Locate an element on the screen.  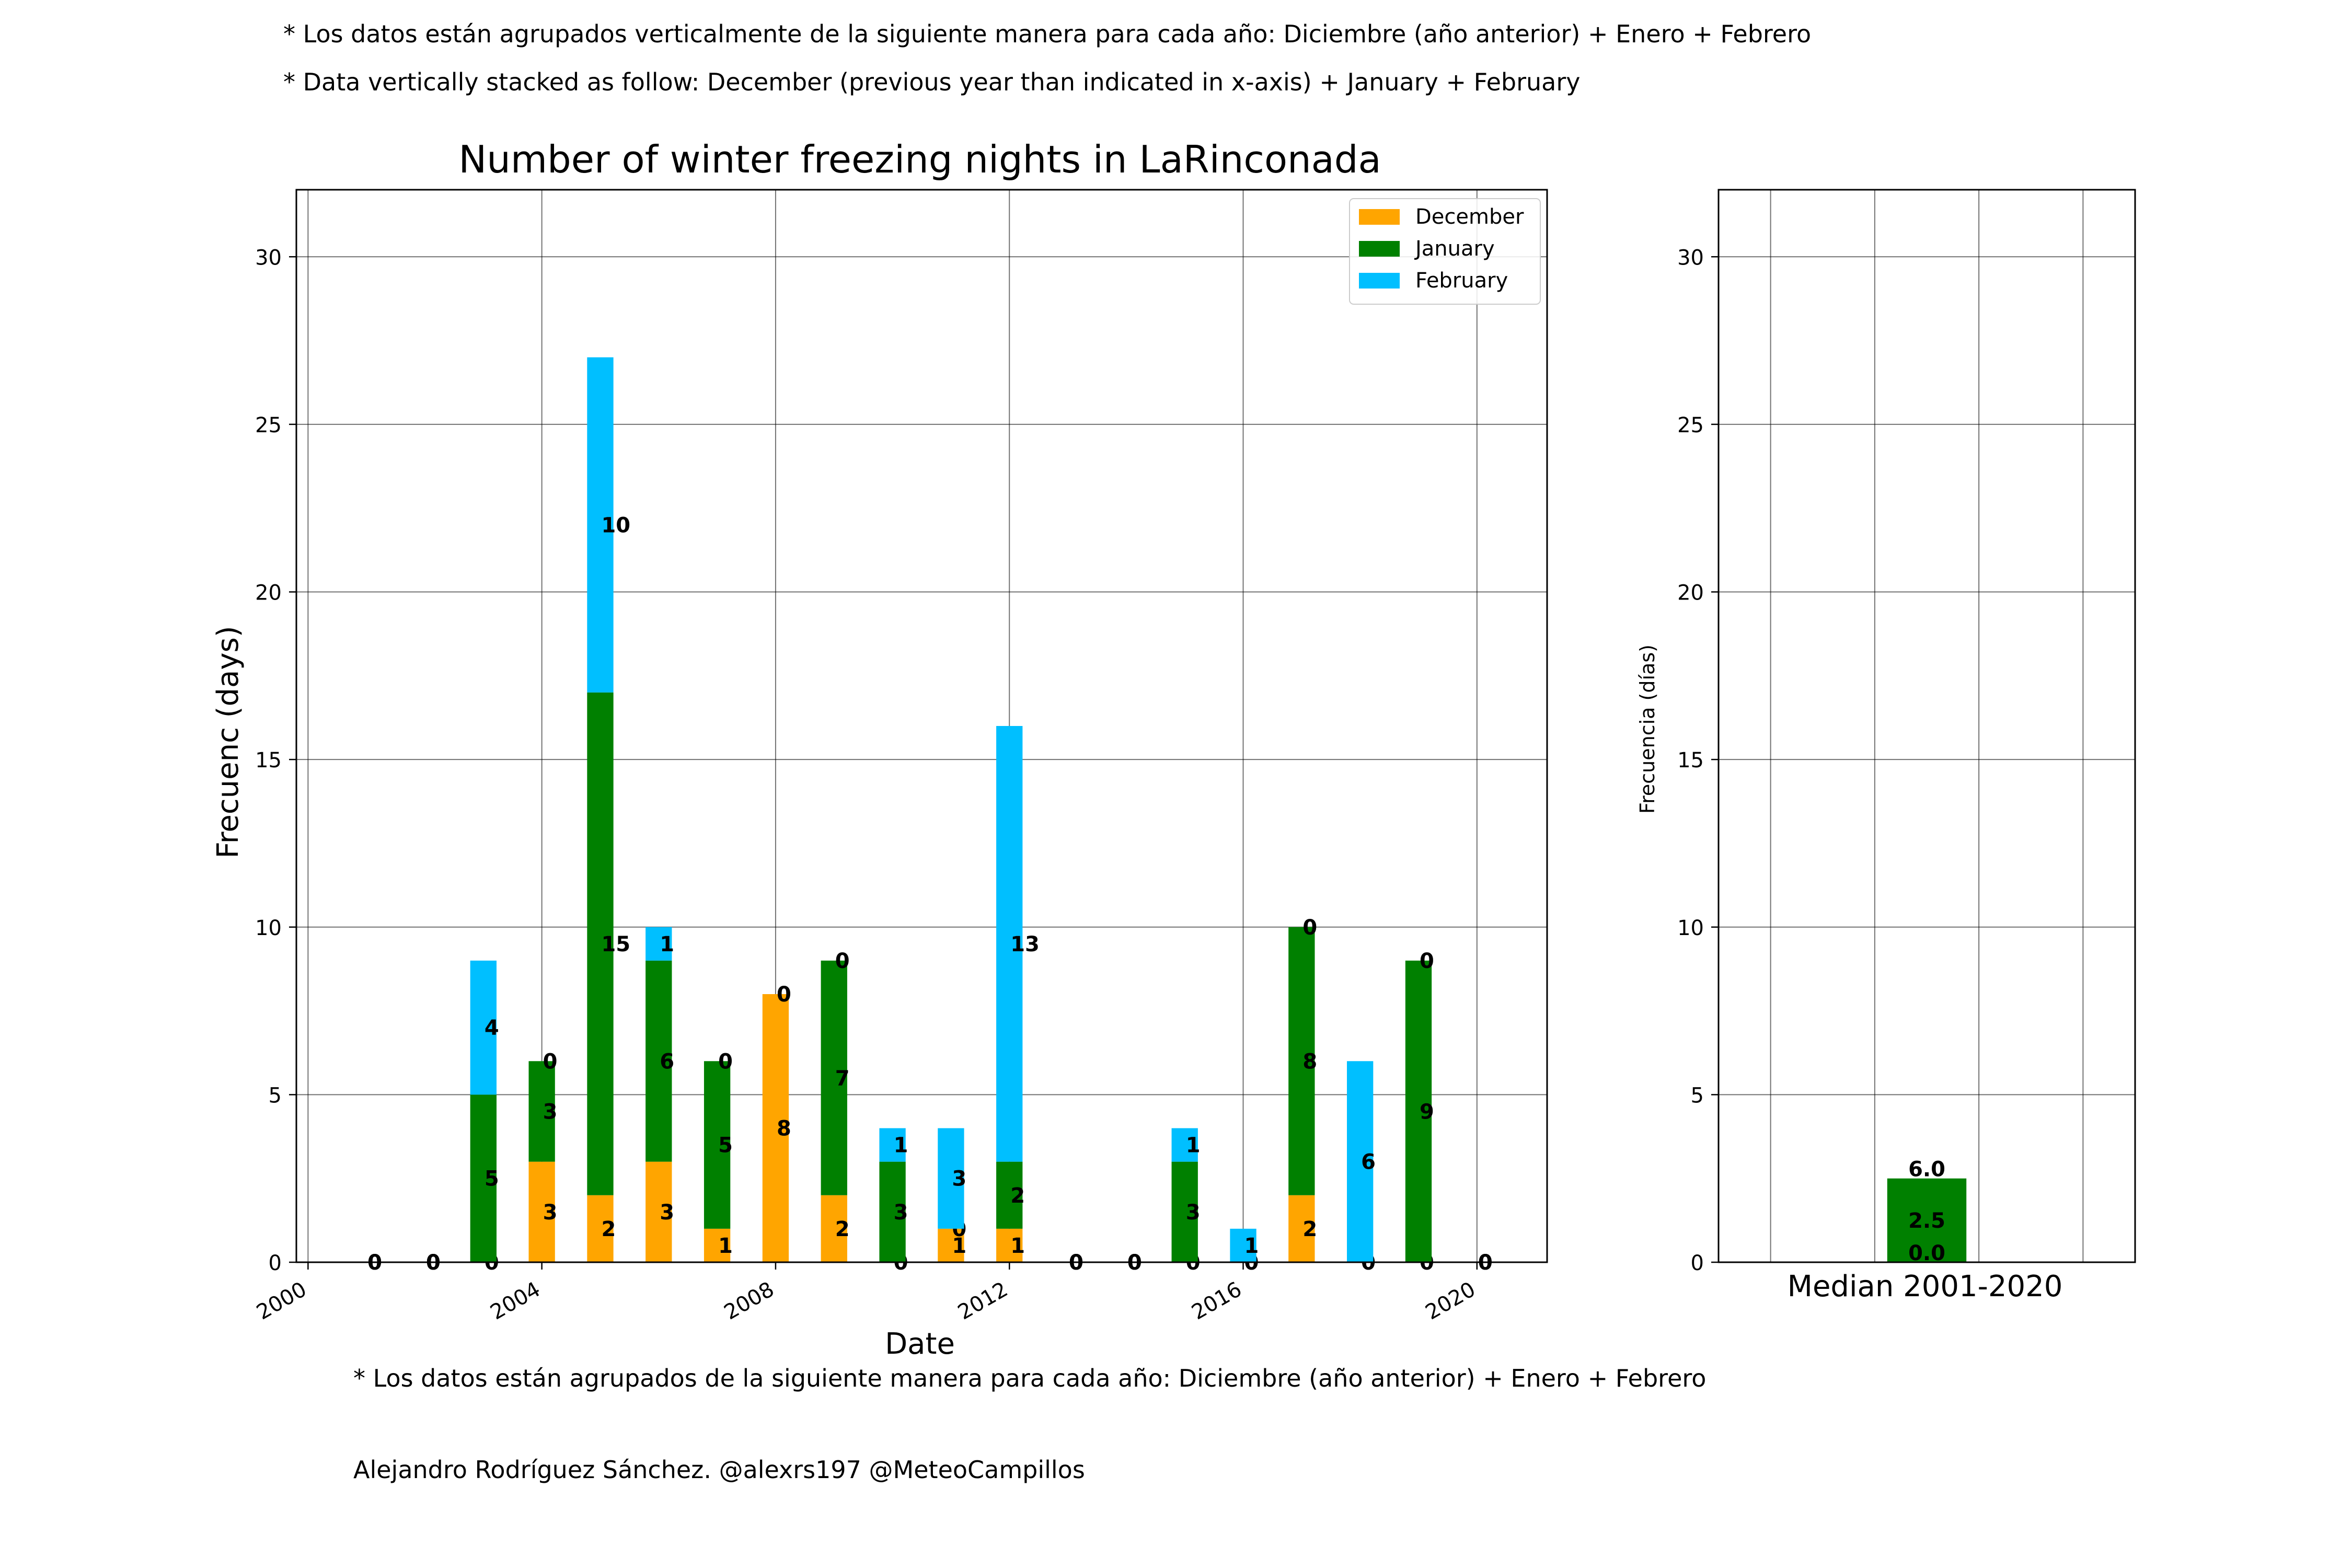
legend-label-december: December is located at coordinates (1469, 217).